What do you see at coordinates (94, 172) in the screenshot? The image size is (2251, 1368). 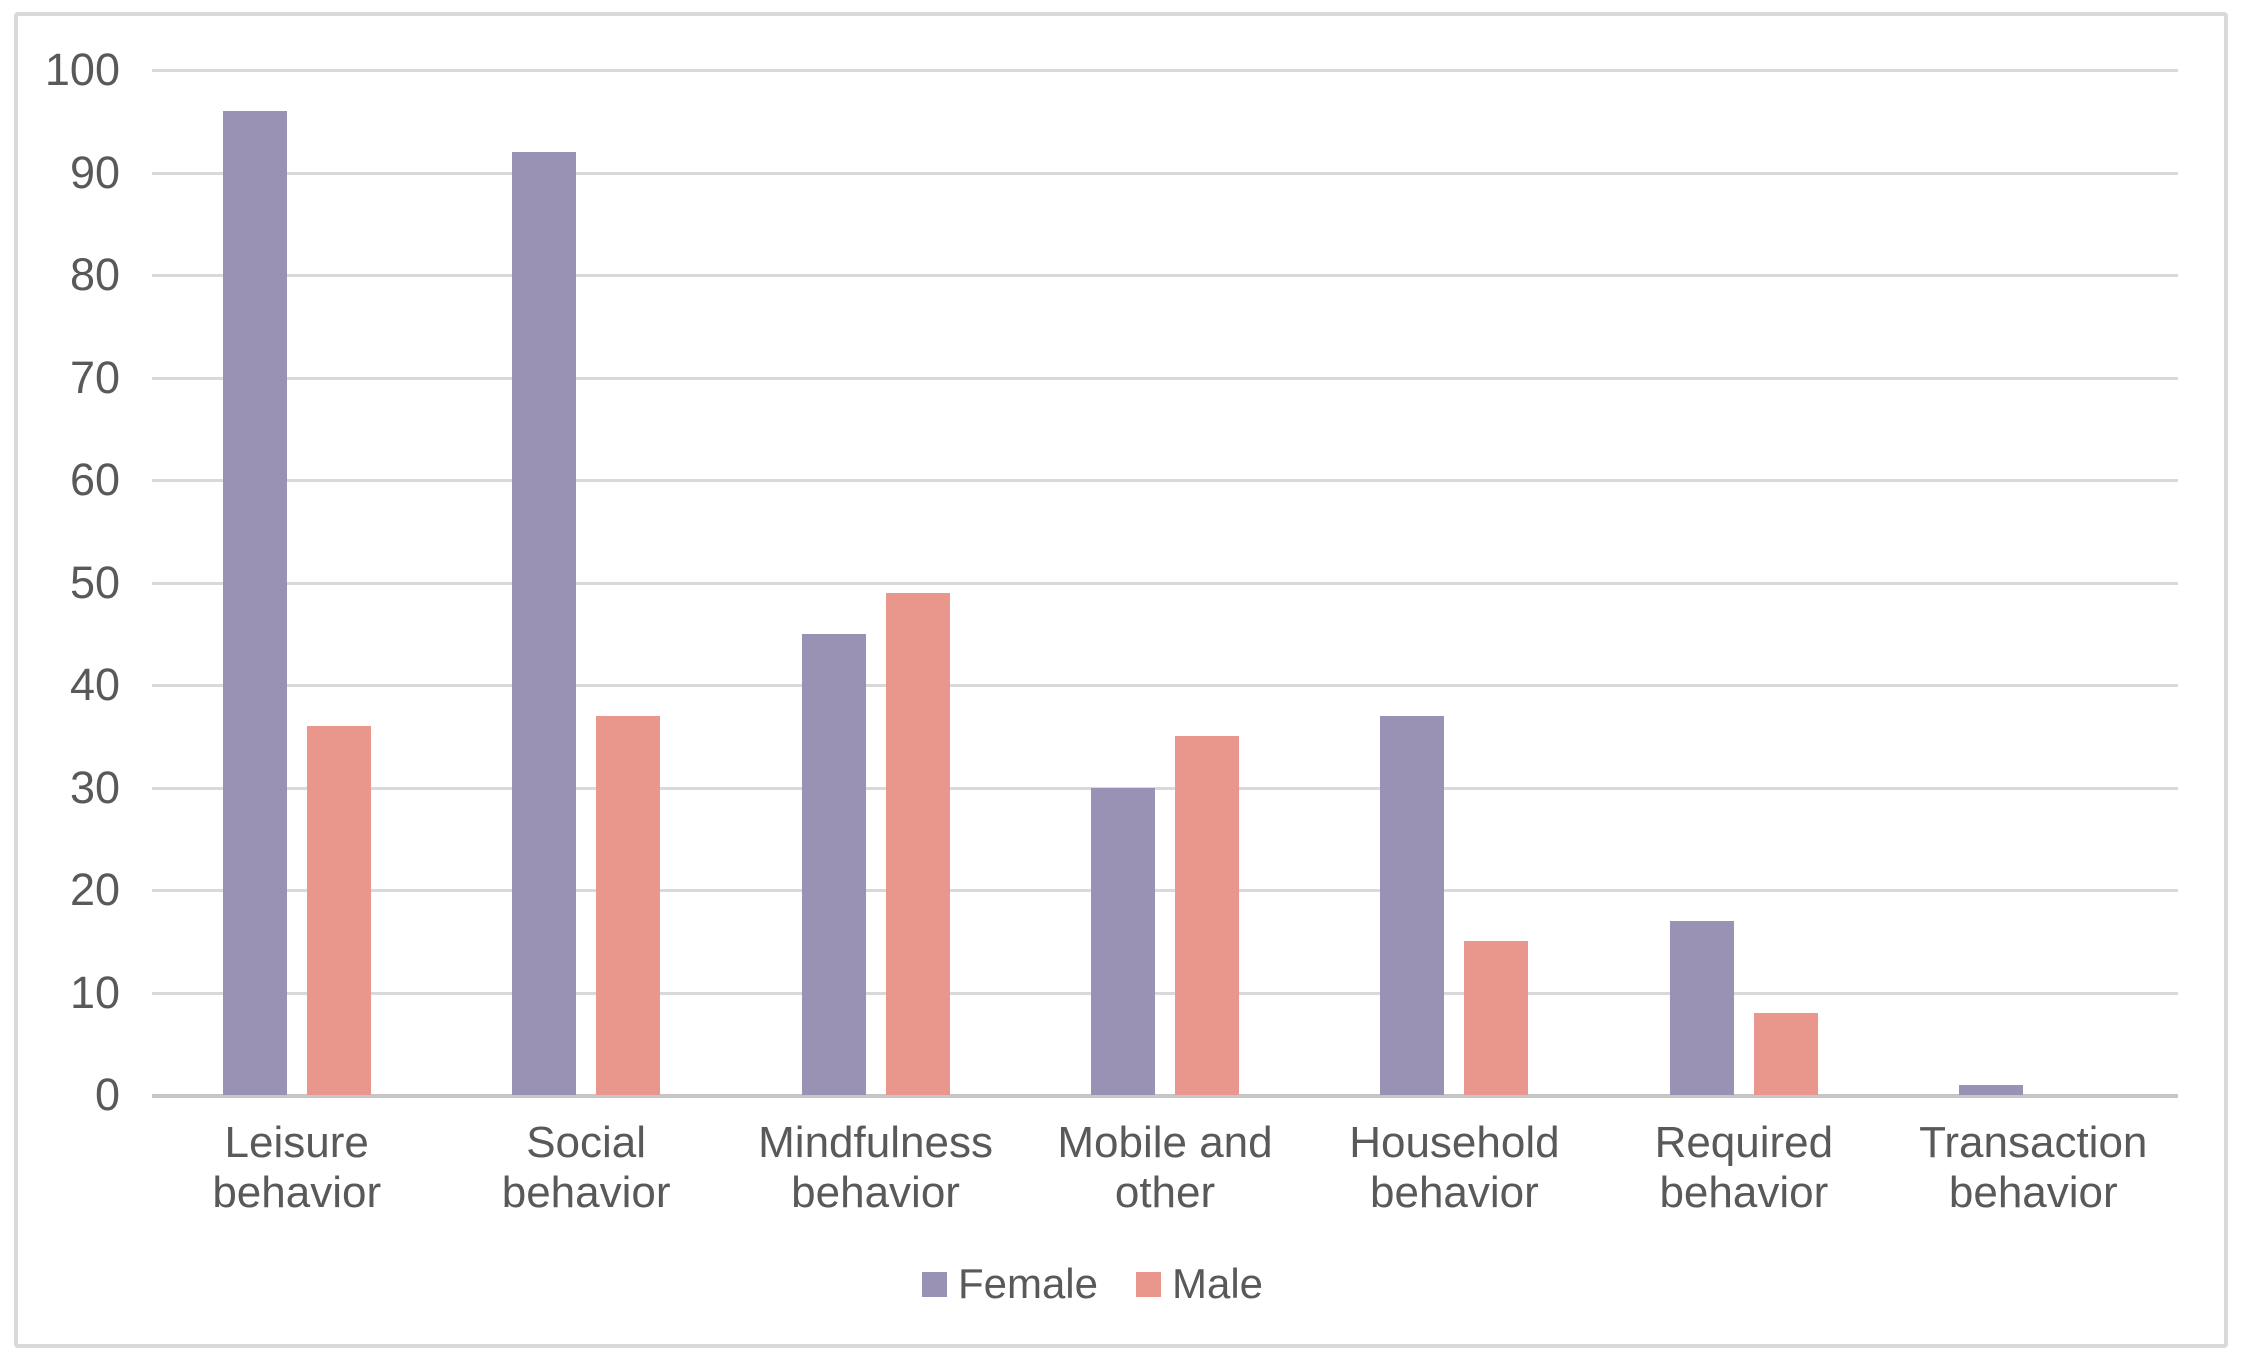 I see `y-tick-label: 90` at bounding box center [94, 172].